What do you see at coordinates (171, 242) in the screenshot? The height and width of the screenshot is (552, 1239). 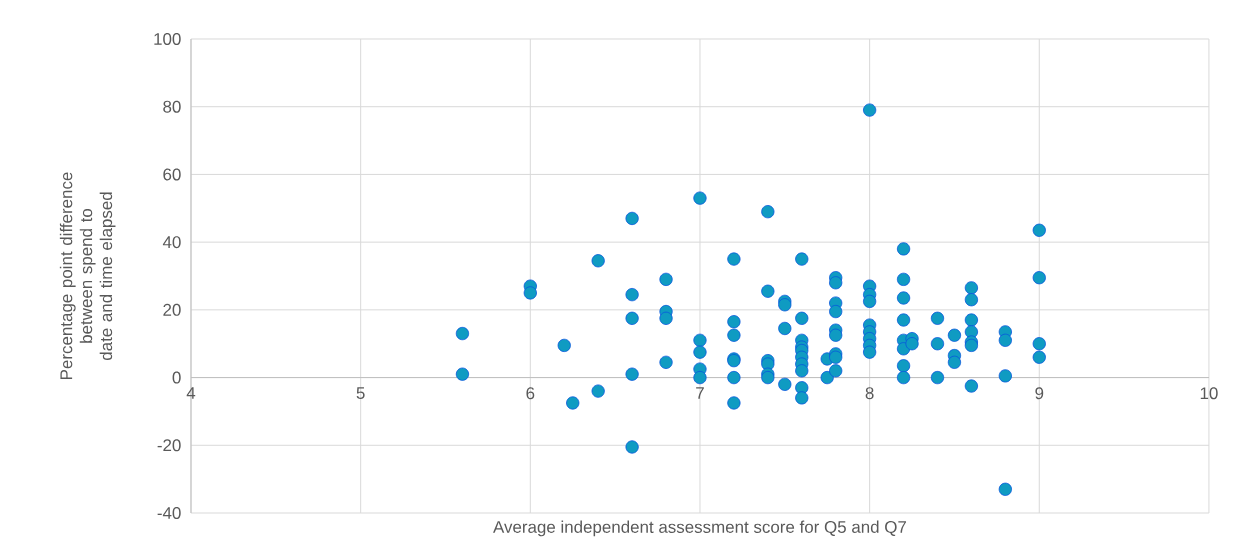 I see `y-tick-label: 40` at bounding box center [171, 242].